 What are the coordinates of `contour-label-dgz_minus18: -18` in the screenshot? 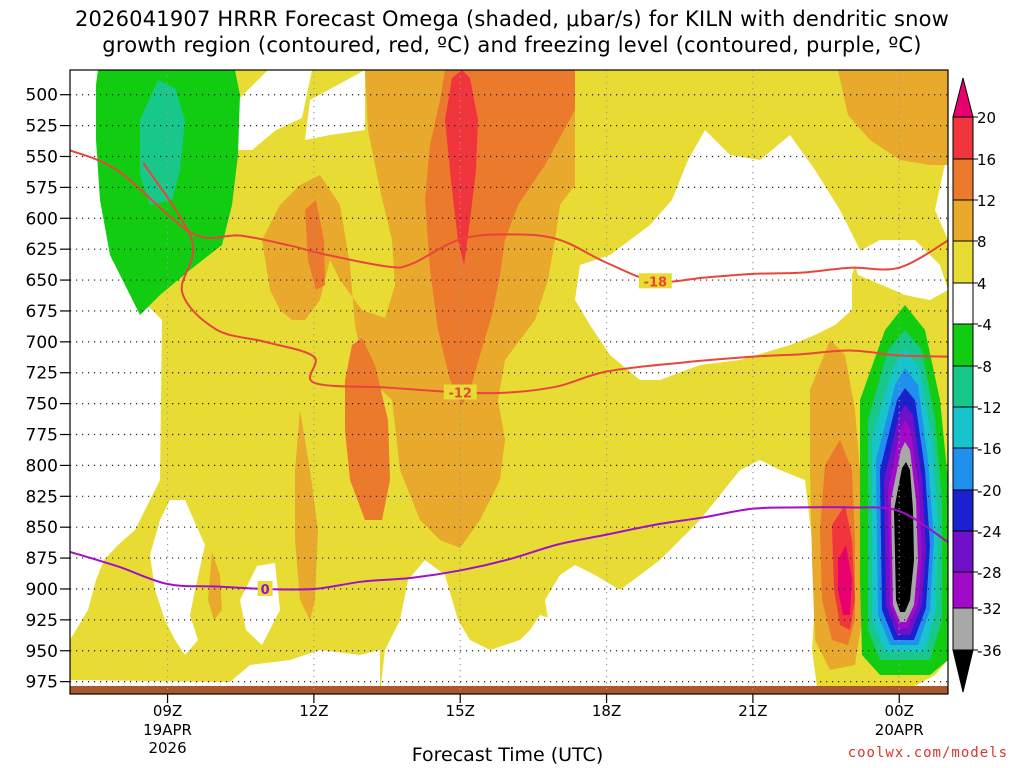 It's located at (656, 282).